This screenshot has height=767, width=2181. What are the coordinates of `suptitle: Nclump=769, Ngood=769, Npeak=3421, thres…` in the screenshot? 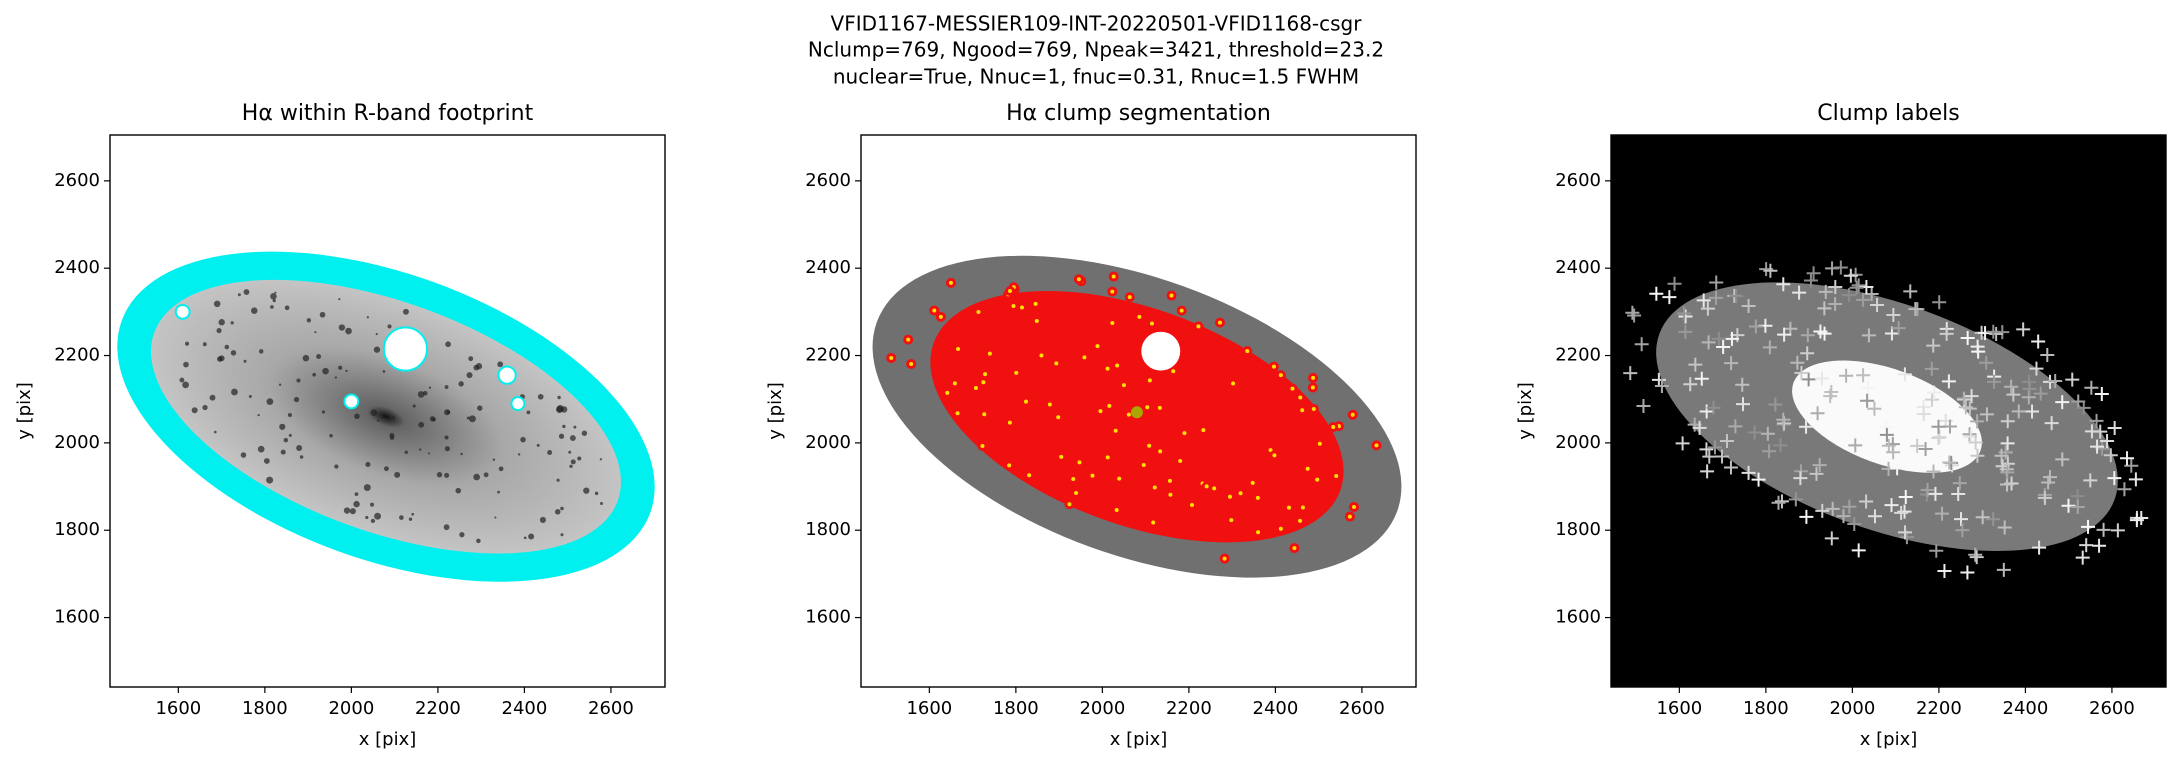 It's located at (1096, 50).